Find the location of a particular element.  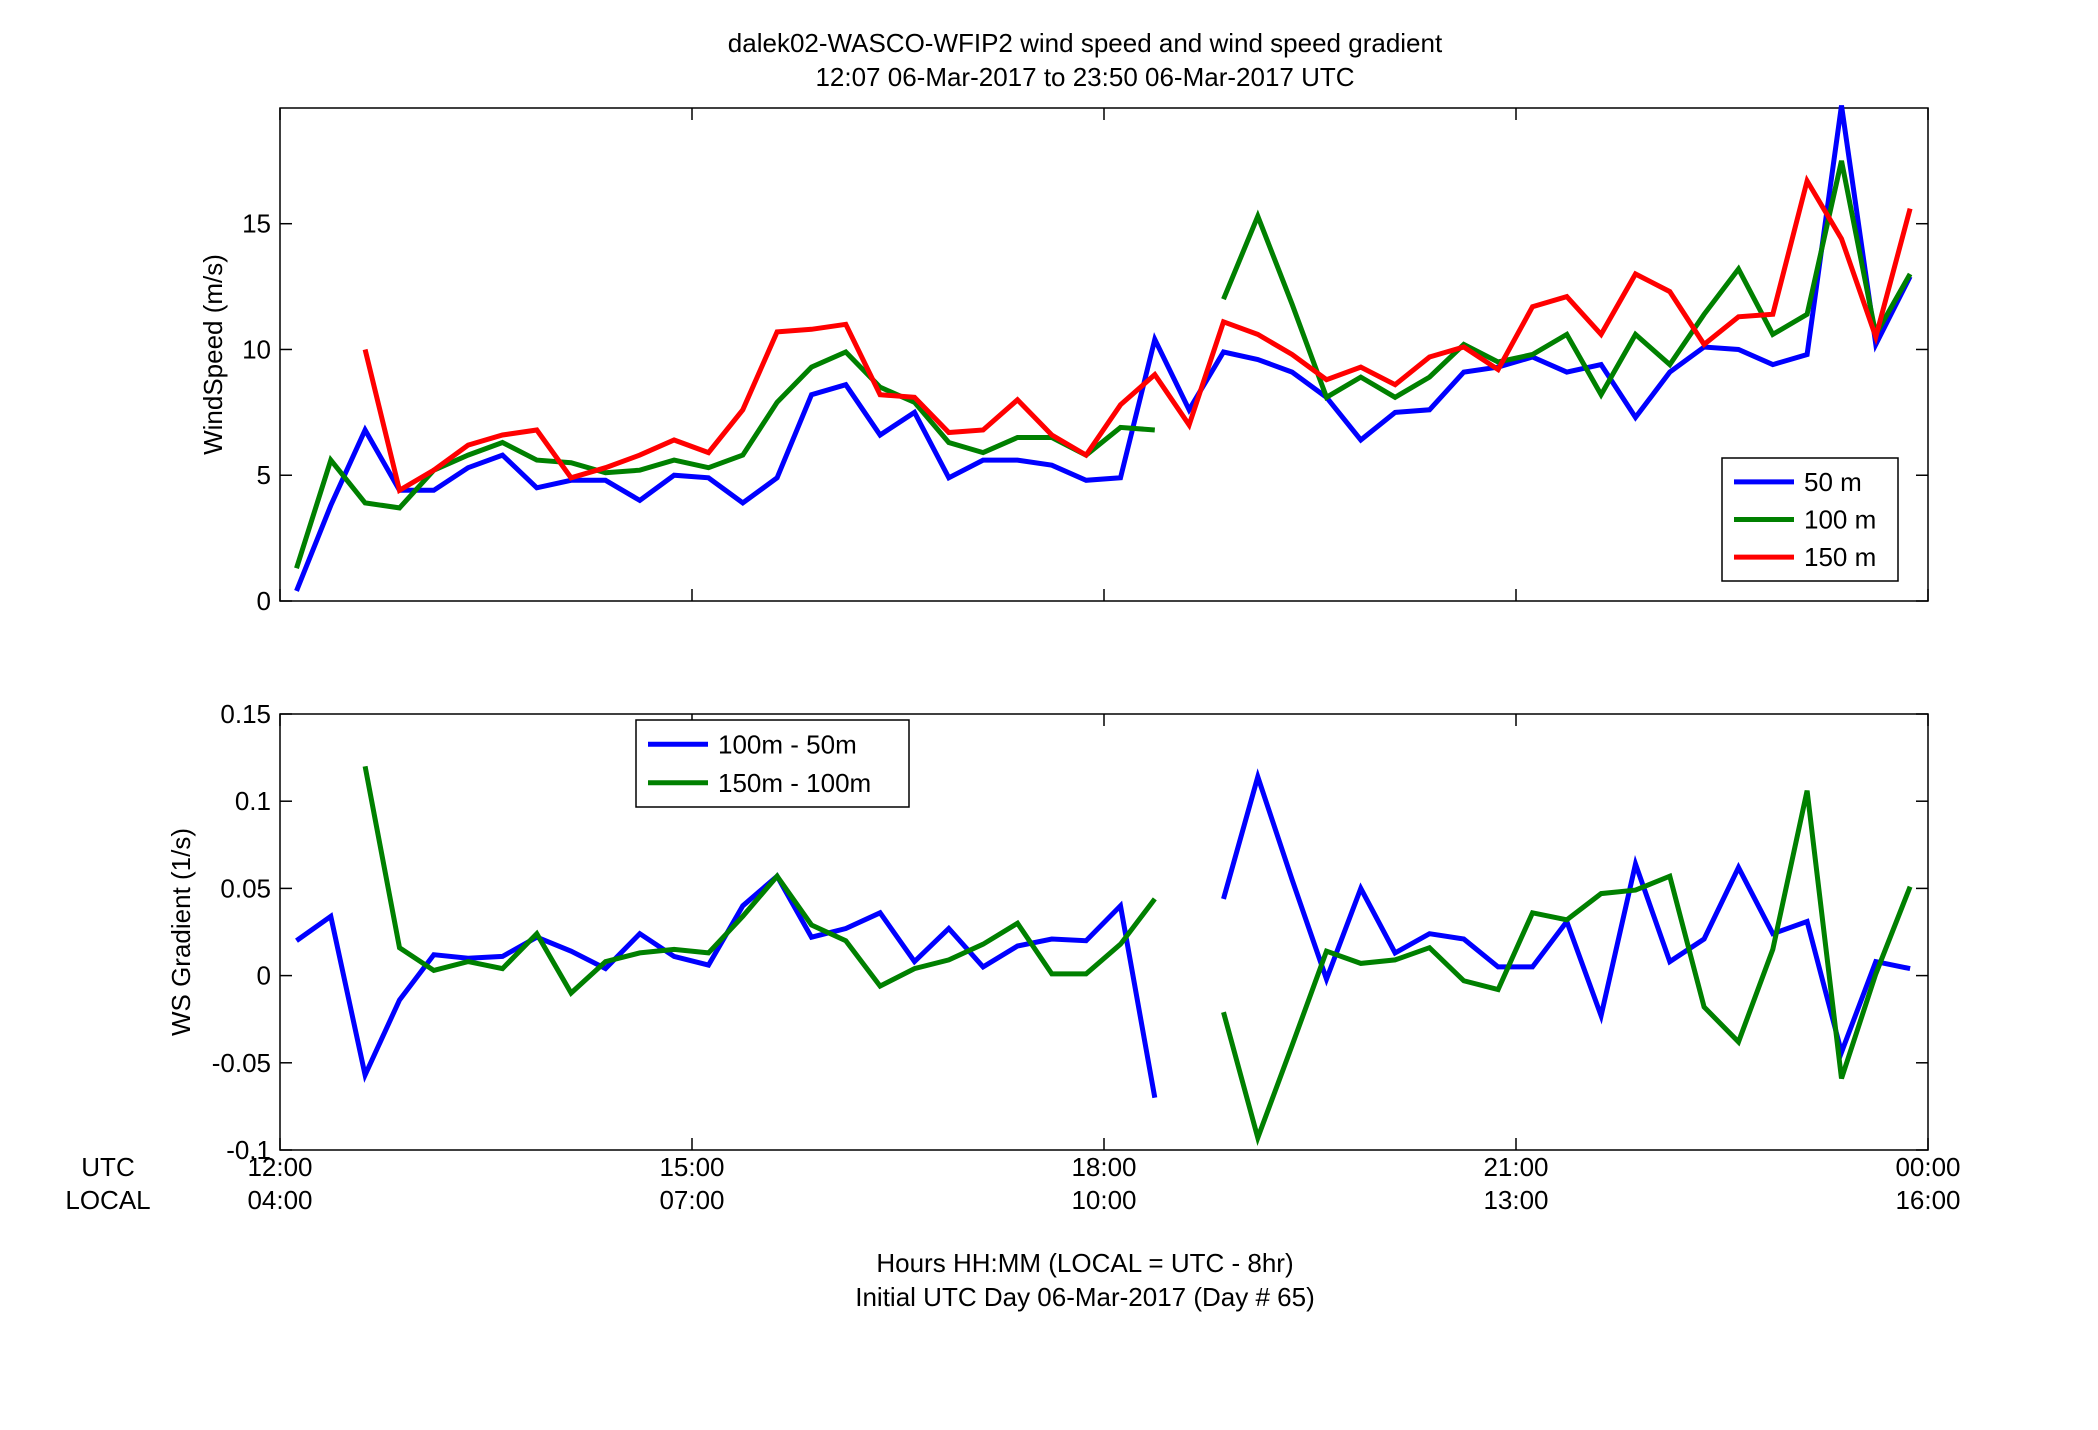

gradient-y-tick-label: 0.15 is located at coordinates (245, 714).